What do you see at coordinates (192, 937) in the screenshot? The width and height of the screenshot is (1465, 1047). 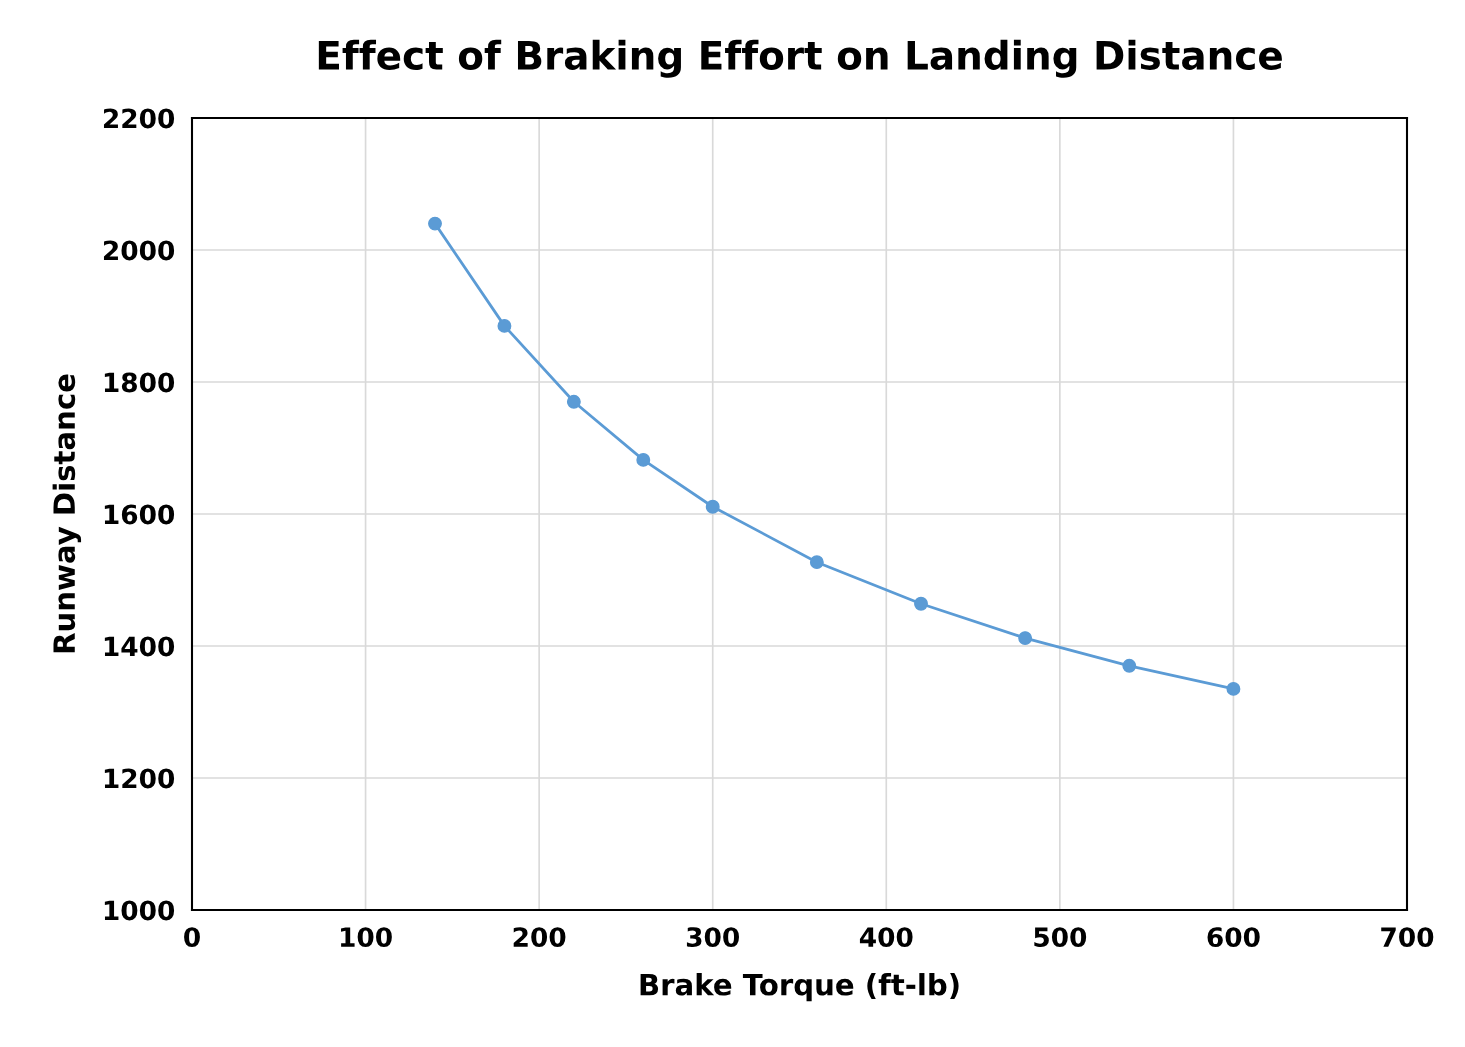 I see `x-tick-label: 0` at bounding box center [192, 937].